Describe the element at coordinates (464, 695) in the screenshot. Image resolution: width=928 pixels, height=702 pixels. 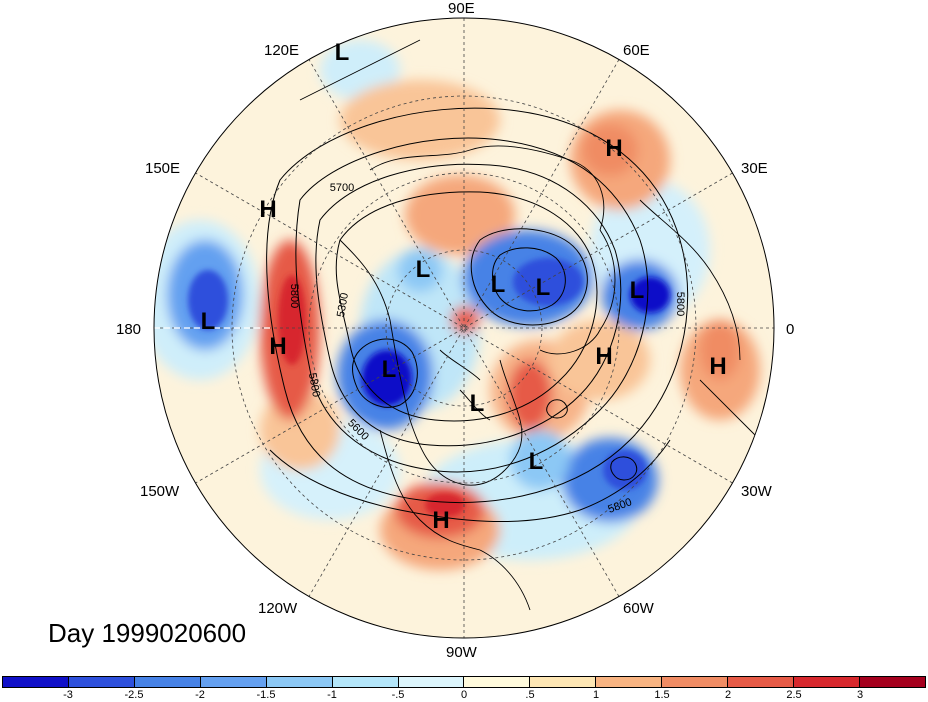
I see `colorbar-tick-label: 0` at that location.